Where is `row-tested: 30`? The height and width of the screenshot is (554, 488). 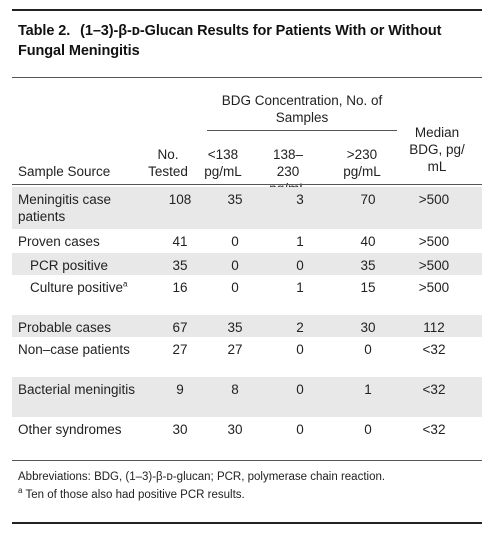 row-tested: 30 is located at coordinates (180, 429).